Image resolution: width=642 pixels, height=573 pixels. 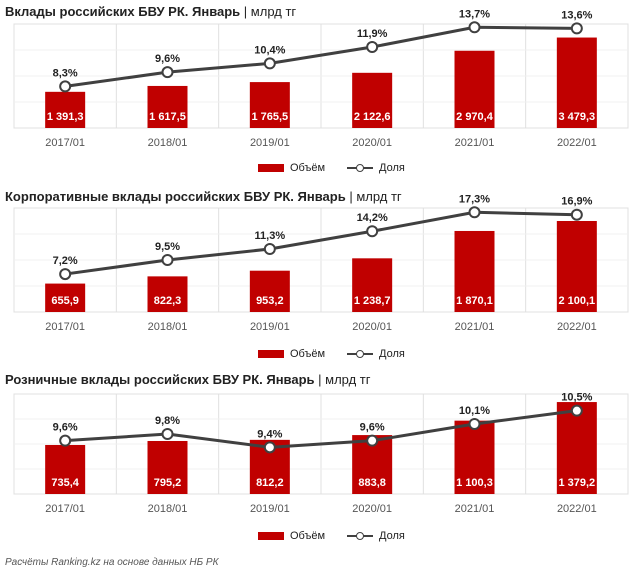 I want to click on bar-value-label: 2 970,4, so click(x=475, y=117).